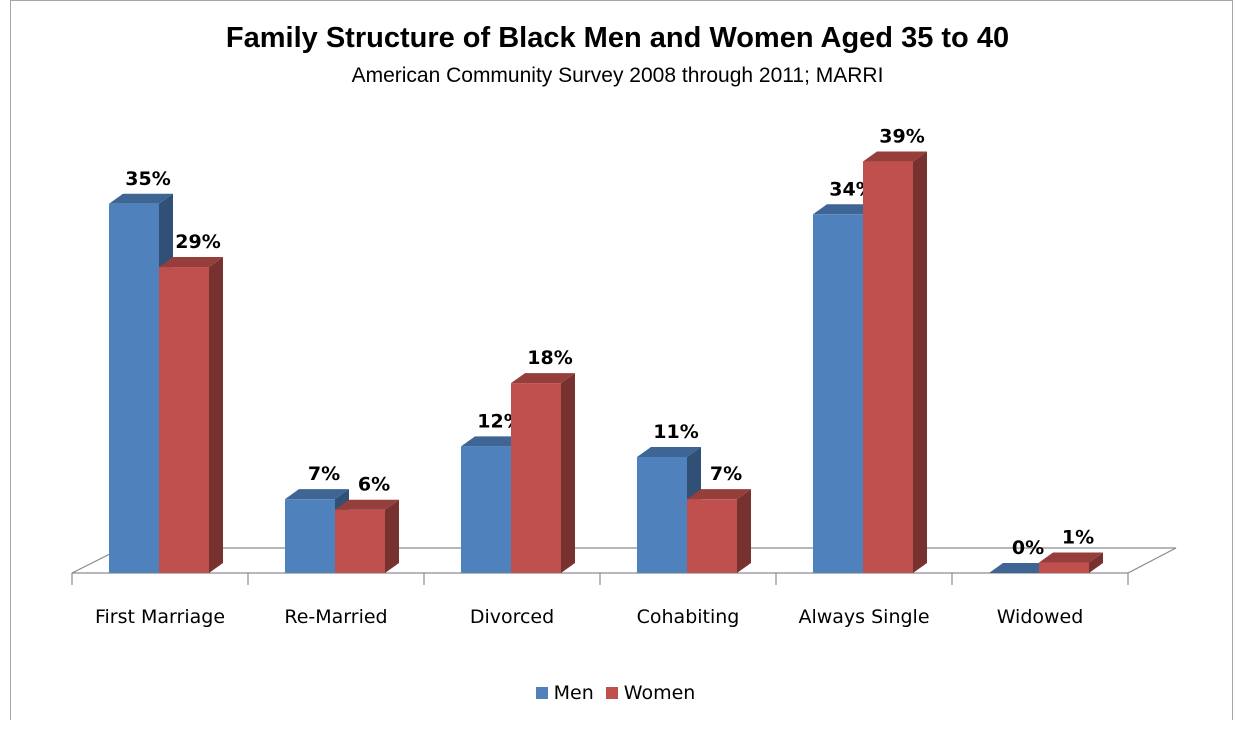 The height and width of the screenshot is (732, 1235). I want to click on data-label: 29%, so click(197, 242).